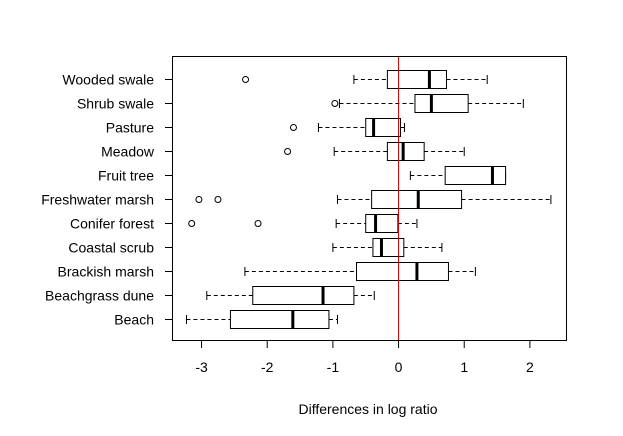 The height and width of the screenshot is (436, 623). What do you see at coordinates (303, 223) in the screenshot?
I see `box-conifer-forest` at bounding box center [303, 223].